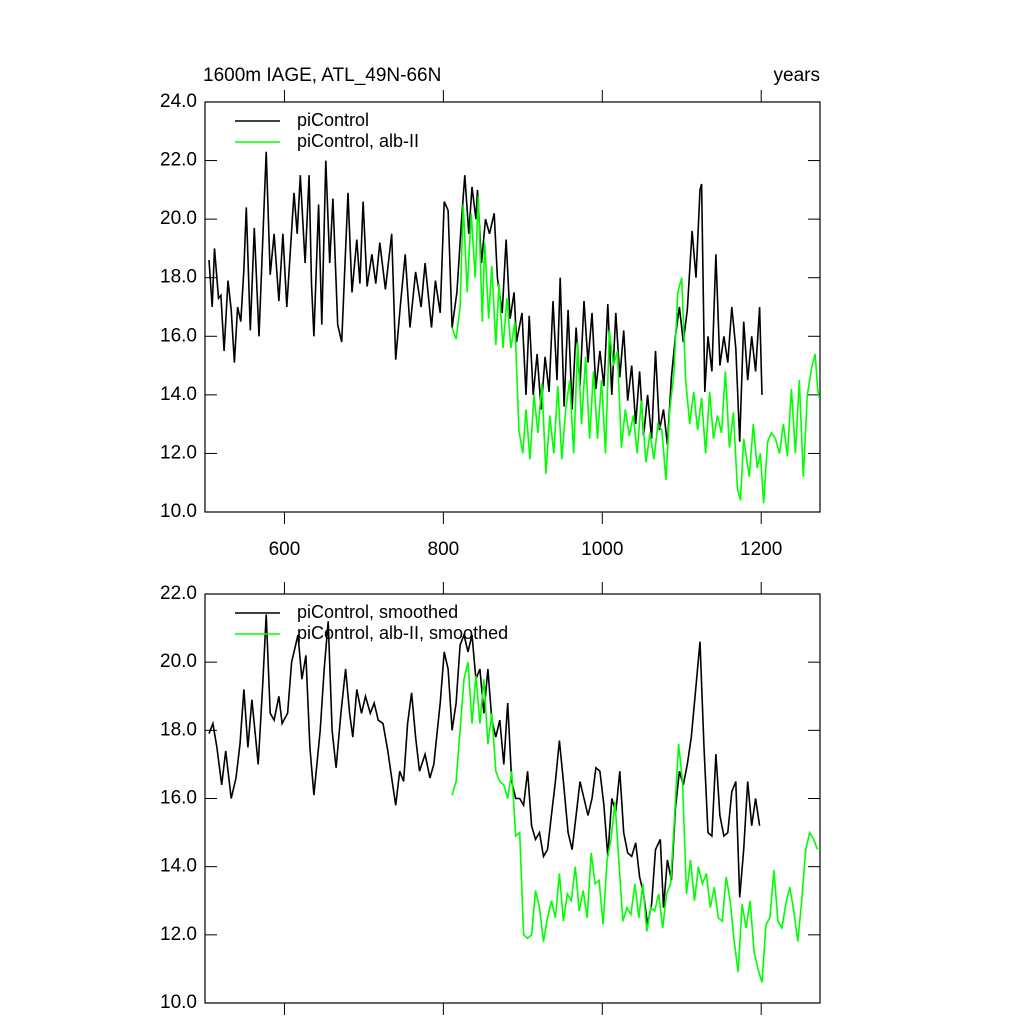 The height and width of the screenshot is (1024, 1024). What do you see at coordinates (402, 633) in the screenshot?
I see `legend-label: piControl, alb-II, smoothed` at bounding box center [402, 633].